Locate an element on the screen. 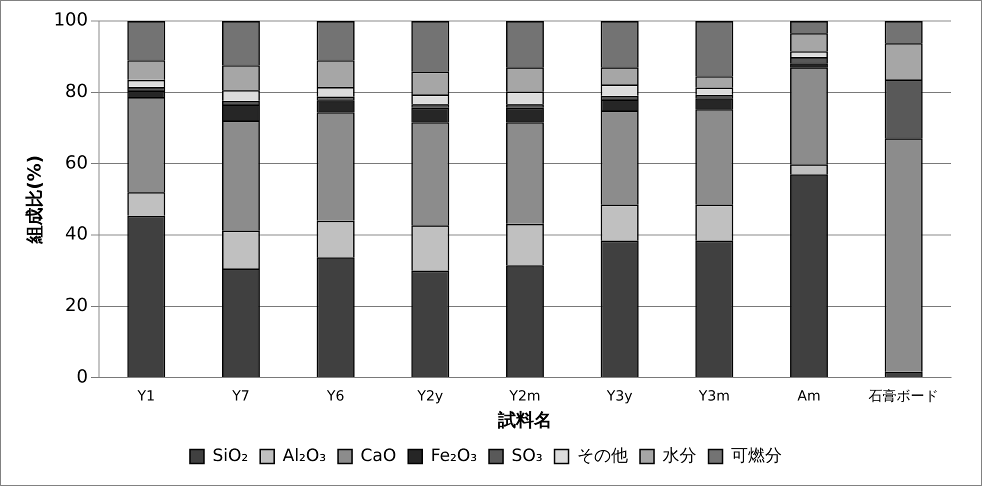  x-tick-label: Y2y is located at coordinates (430, 396).